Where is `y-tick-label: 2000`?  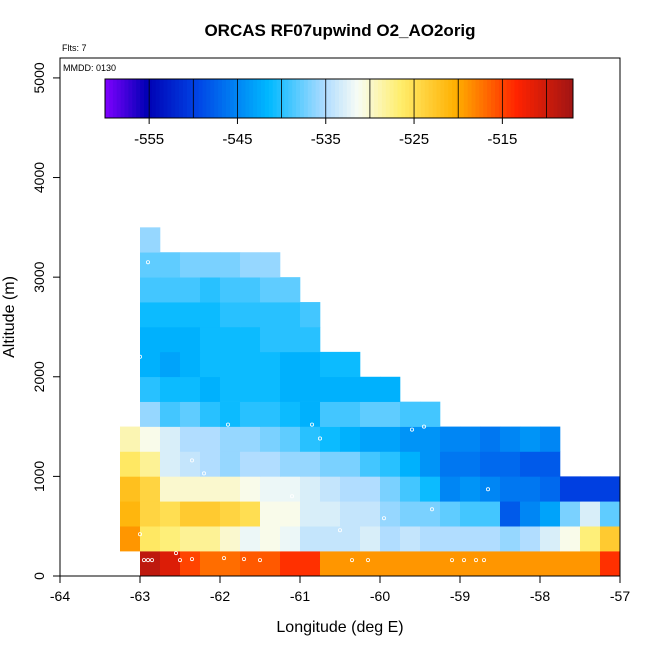 y-tick-label: 2000 is located at coordinates (39, 376).